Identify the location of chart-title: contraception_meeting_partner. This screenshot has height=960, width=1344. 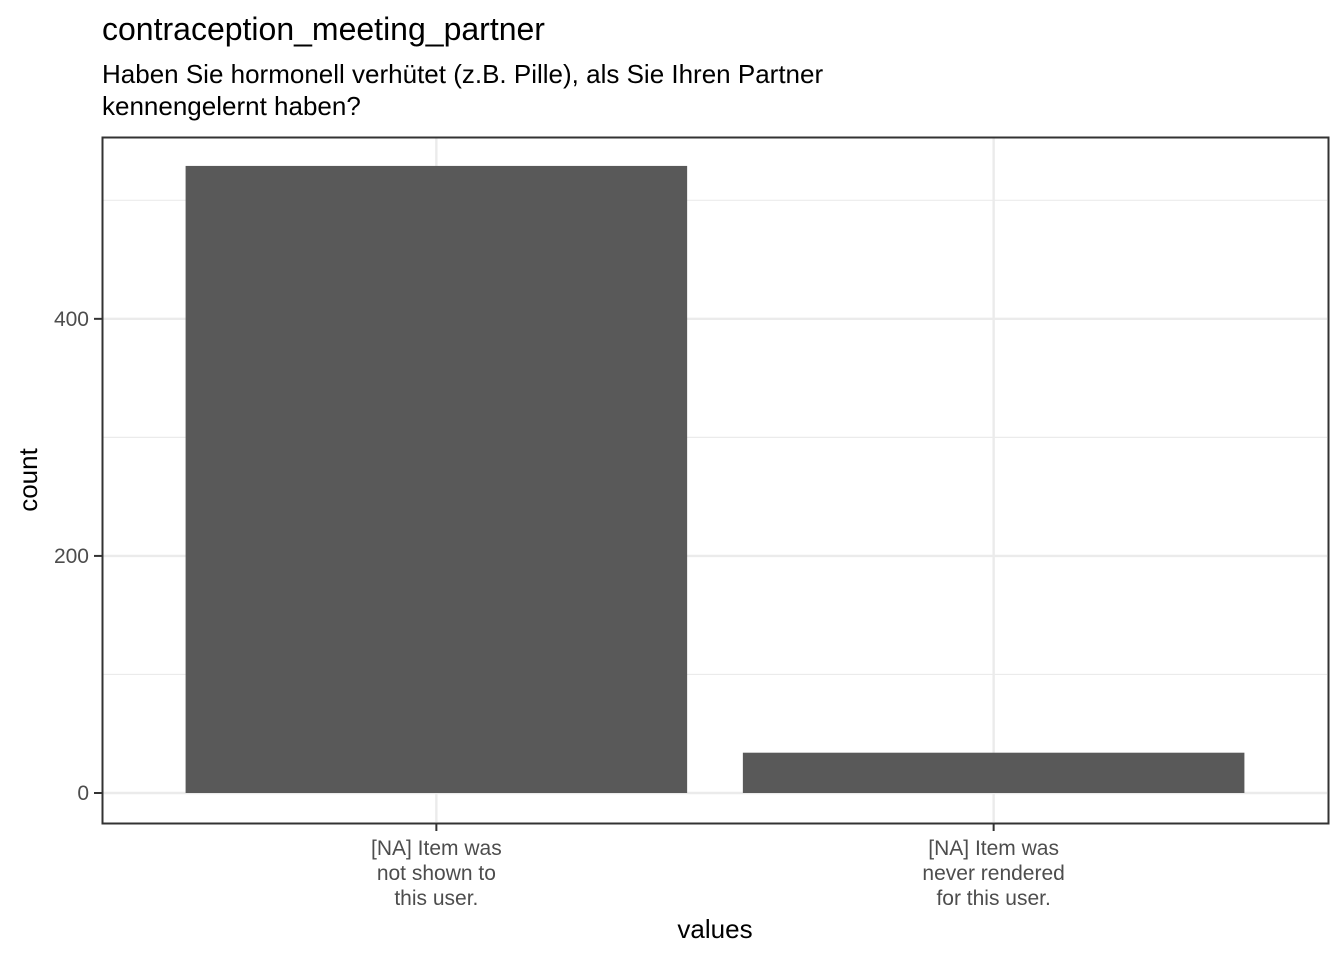
(323, 29).